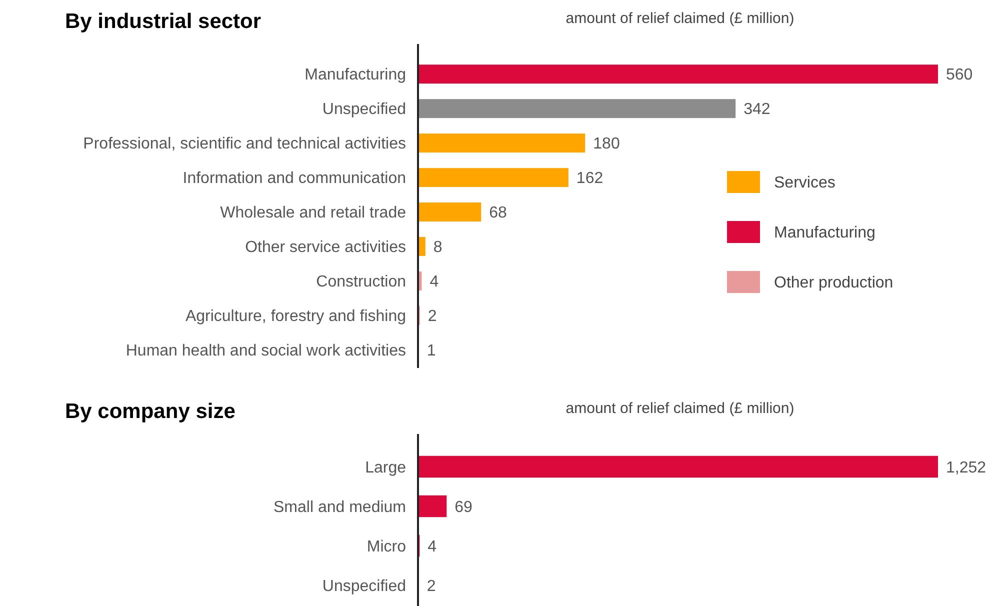  What do you see at coordinates (385, 467) in the screenshot?
I see `y-tick-label: Large` at bounding box center [385, 467].